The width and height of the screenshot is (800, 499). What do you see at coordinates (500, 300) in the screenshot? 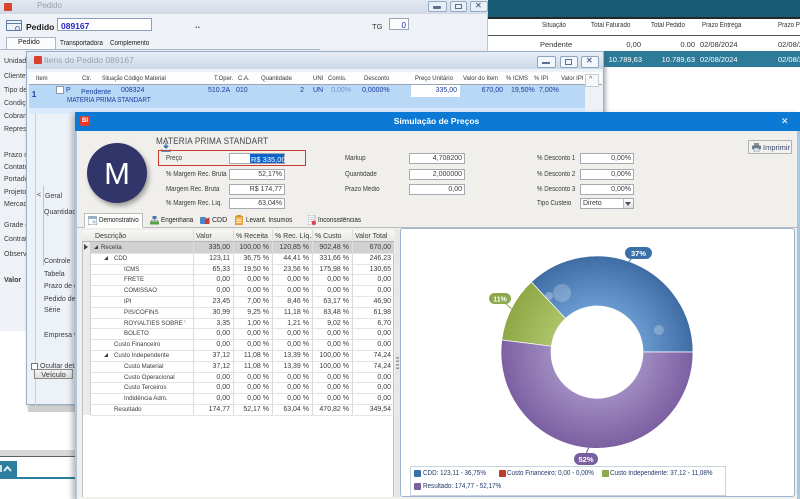
I see `svg-text: 11%` at bounding box center [500, 300].